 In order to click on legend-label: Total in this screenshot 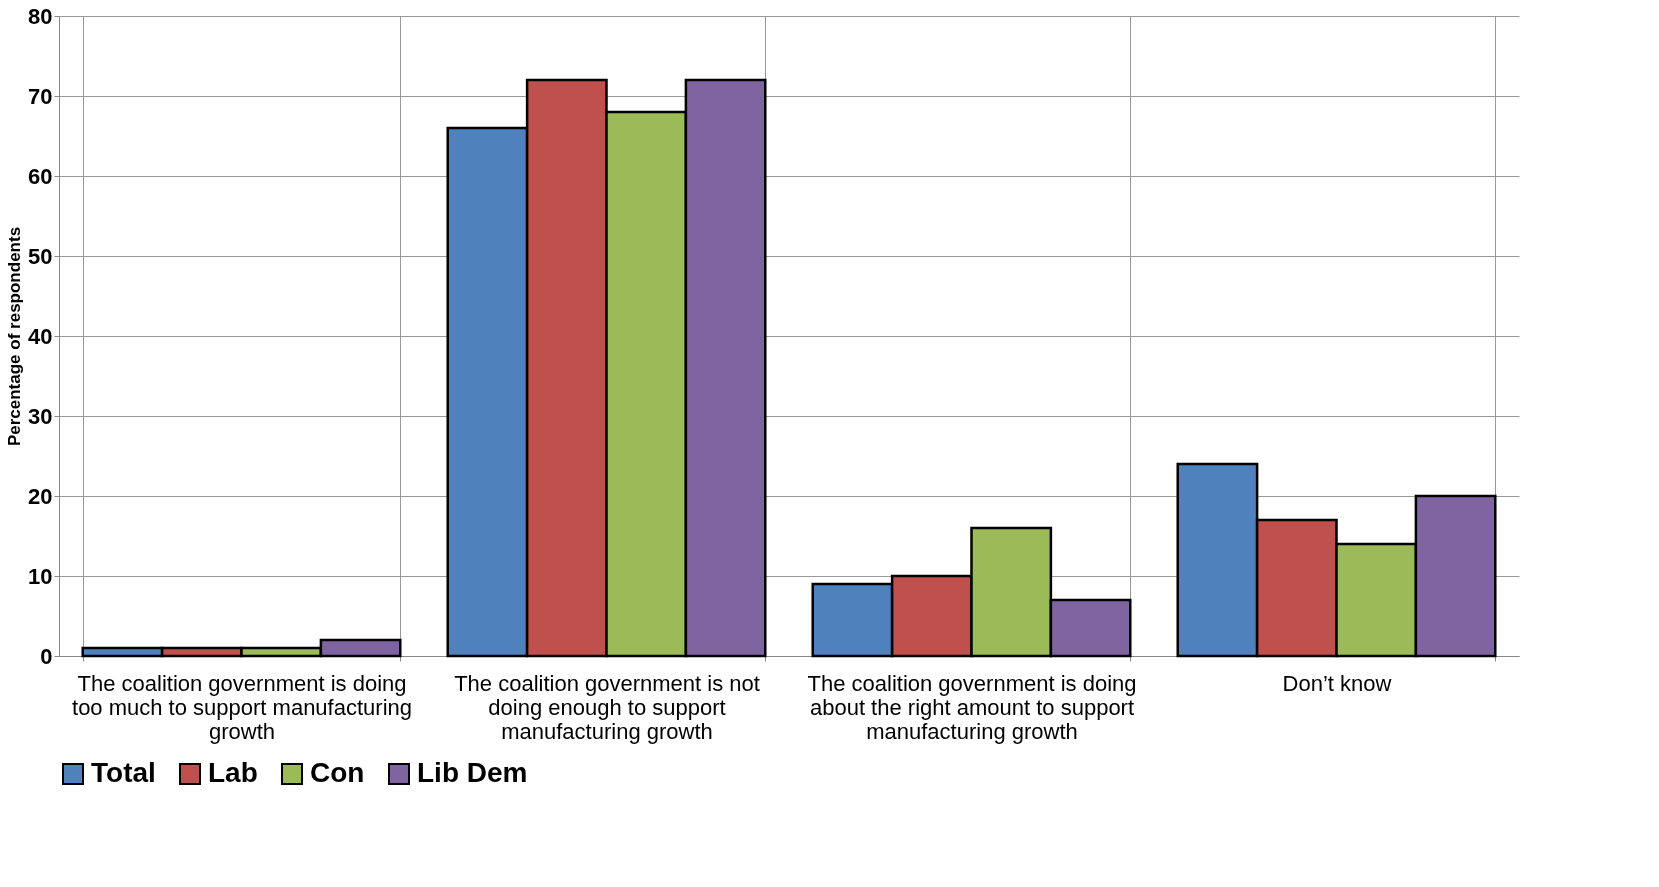, I will do `click(123, 772)`.